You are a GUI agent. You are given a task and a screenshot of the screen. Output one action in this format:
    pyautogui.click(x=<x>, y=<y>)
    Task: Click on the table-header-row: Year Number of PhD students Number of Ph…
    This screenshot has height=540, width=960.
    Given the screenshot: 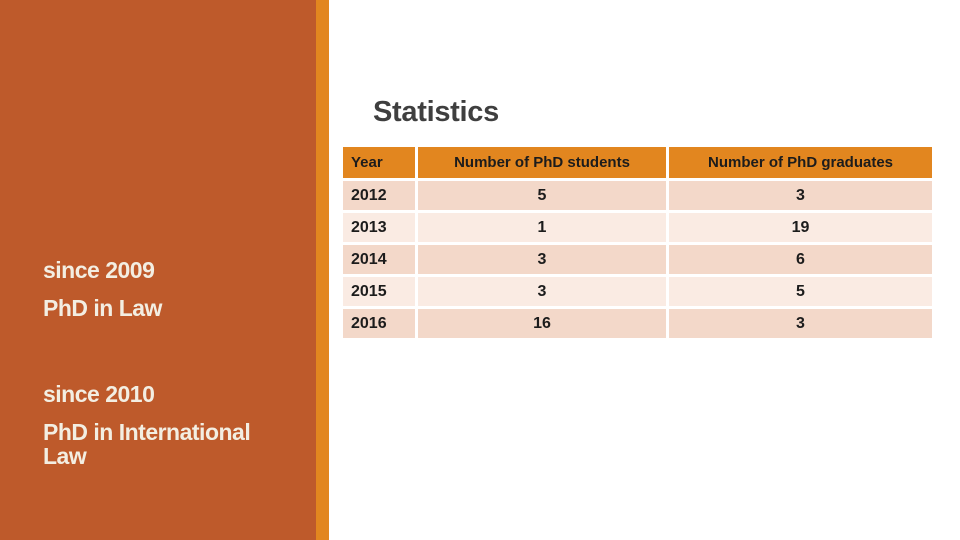 What is the action you would take?
    pyautogui.click(x=637, y=162)
    